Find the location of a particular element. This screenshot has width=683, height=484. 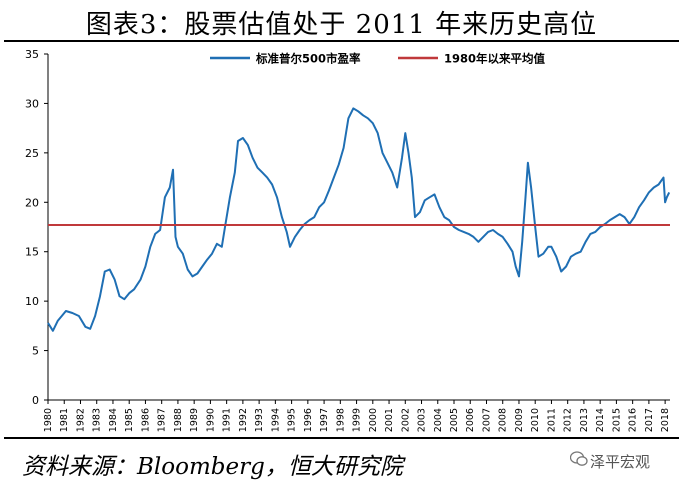

x-tick-label: 2013 is located at coordinates (584, 420).